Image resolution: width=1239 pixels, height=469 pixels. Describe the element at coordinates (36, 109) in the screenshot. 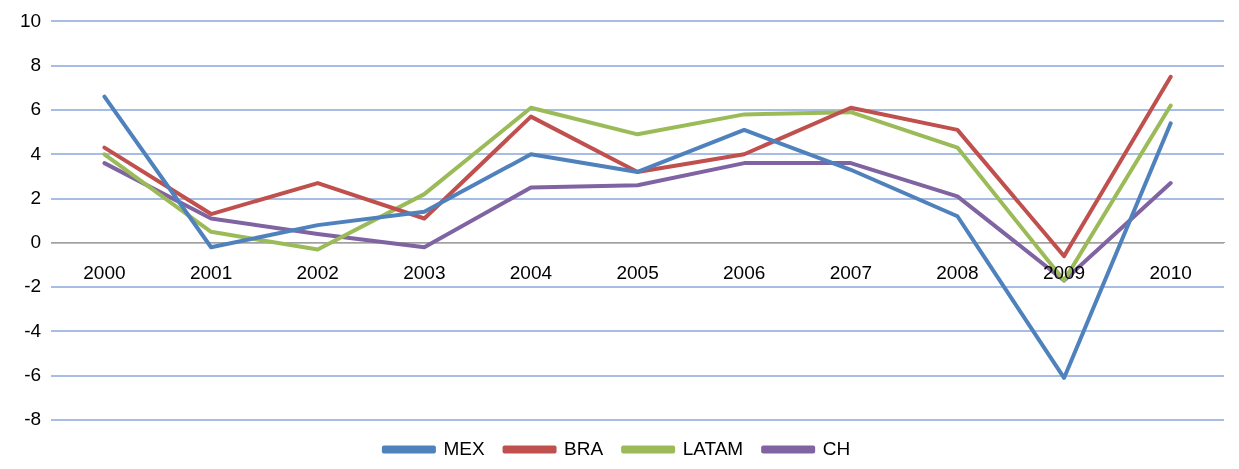

I see `y-tick-label: 6` at that location.